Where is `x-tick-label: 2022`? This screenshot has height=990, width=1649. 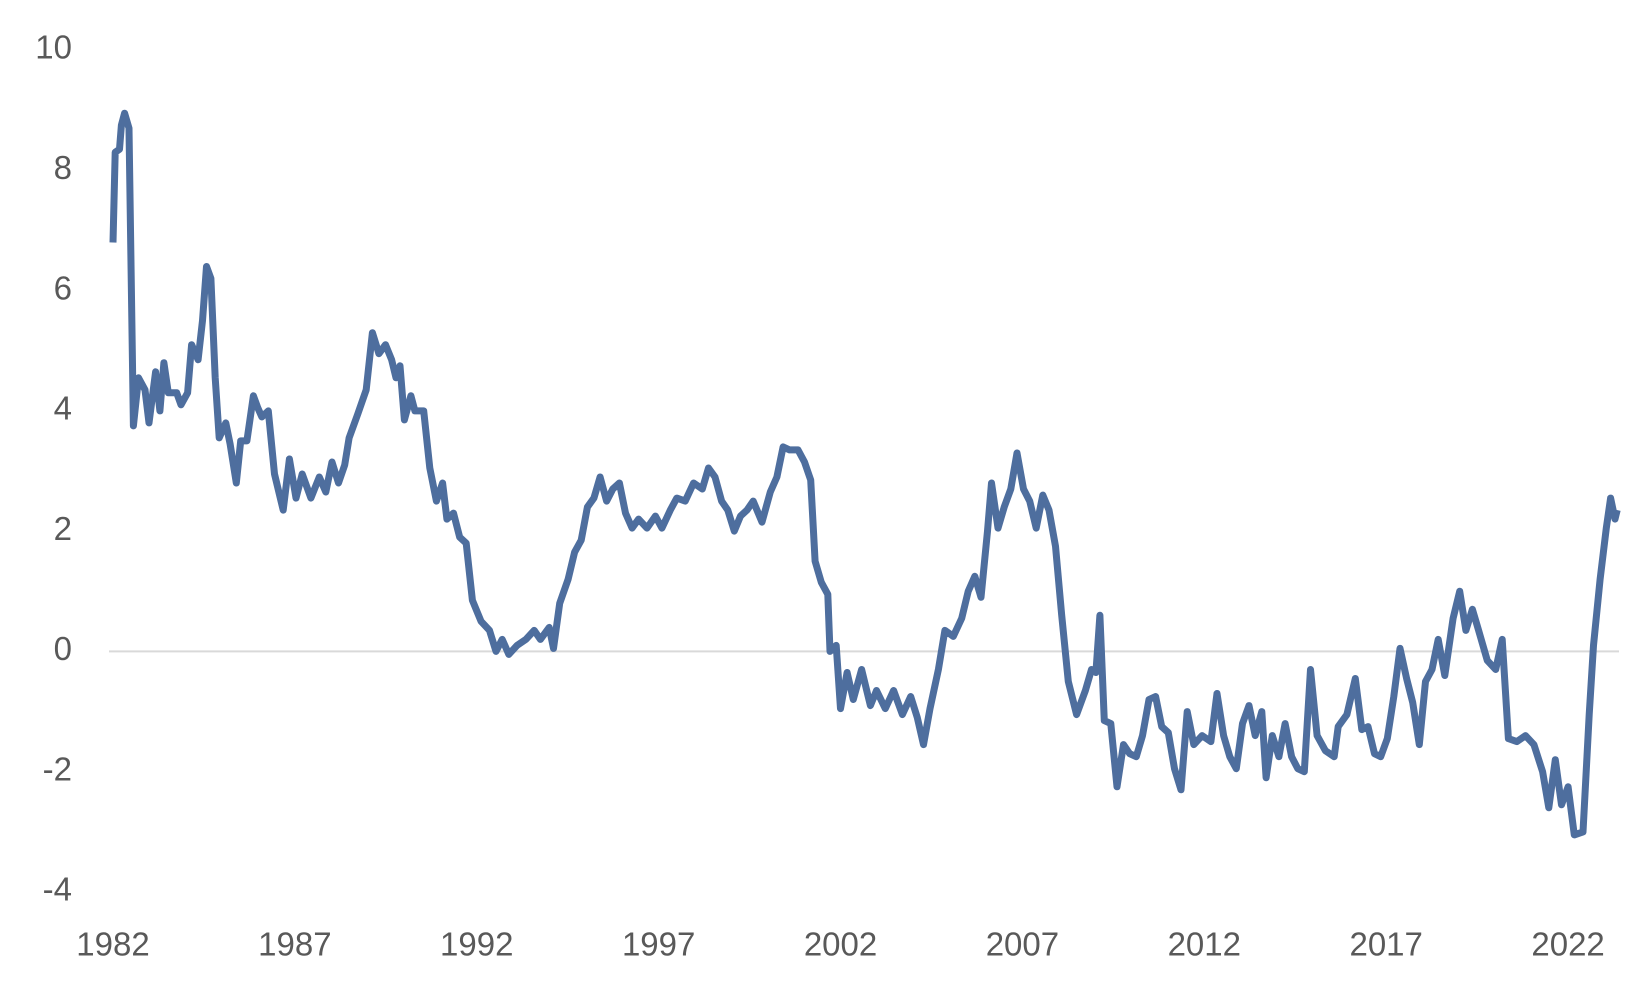 x-tick-label: 2022 is located at coordinates (1567, 944).